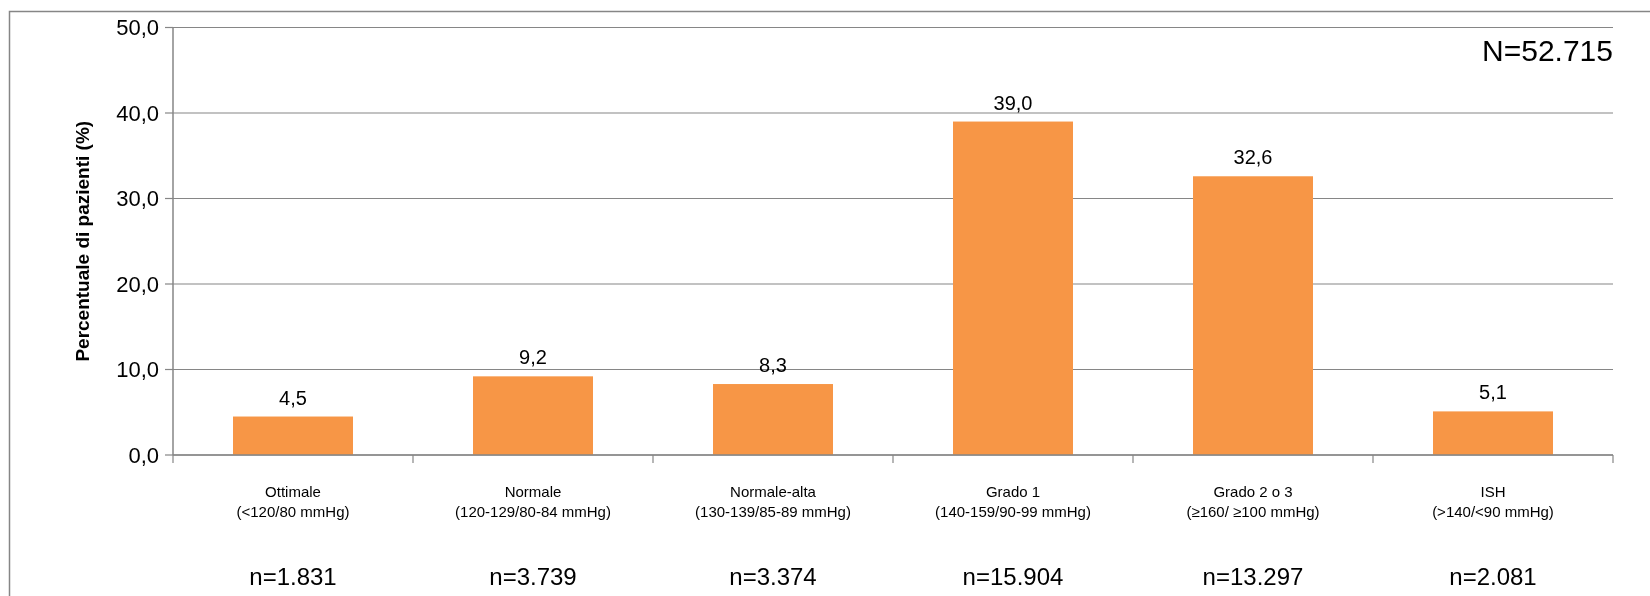  What do you see at coordinates (1493, 501) in the screenshot?
I see `x-tick-label: ISH (>140/<90 mmHg)` at bounding box center [1493, 501].